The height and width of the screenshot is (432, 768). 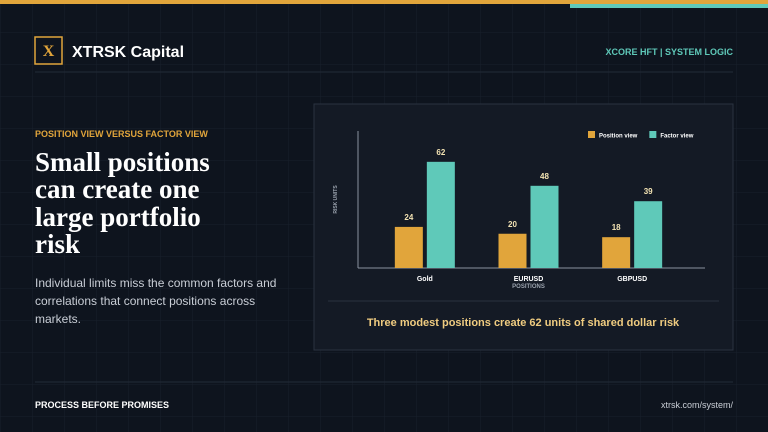 What do you see at coordinates (408, 217) in the screenshot?
I see `value-label: 24` at bounding box center [408, 217].